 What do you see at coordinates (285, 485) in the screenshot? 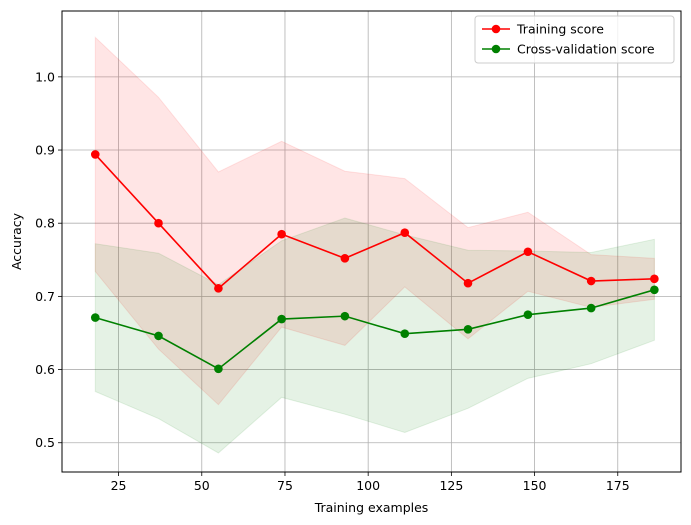
I see `x-tick-label: 75` at bounding box center [285, 485].